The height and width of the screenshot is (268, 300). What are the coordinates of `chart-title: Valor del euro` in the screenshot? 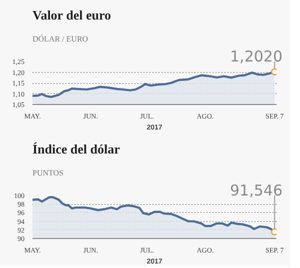 It's located at (71, 15).